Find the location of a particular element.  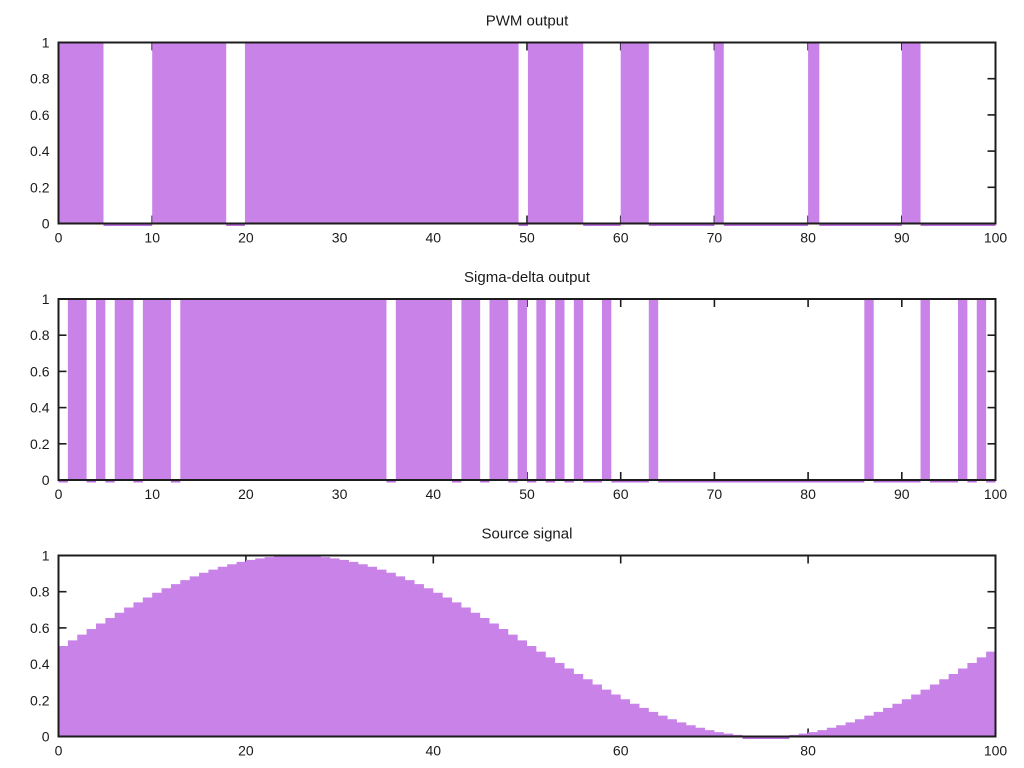

pwm-output-title: PWM output is located at coordinates (527, 21).